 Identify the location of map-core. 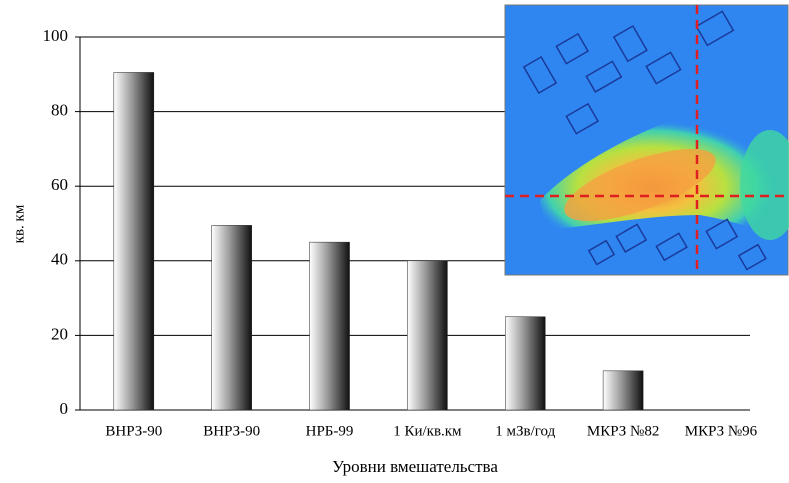
(640, 185).